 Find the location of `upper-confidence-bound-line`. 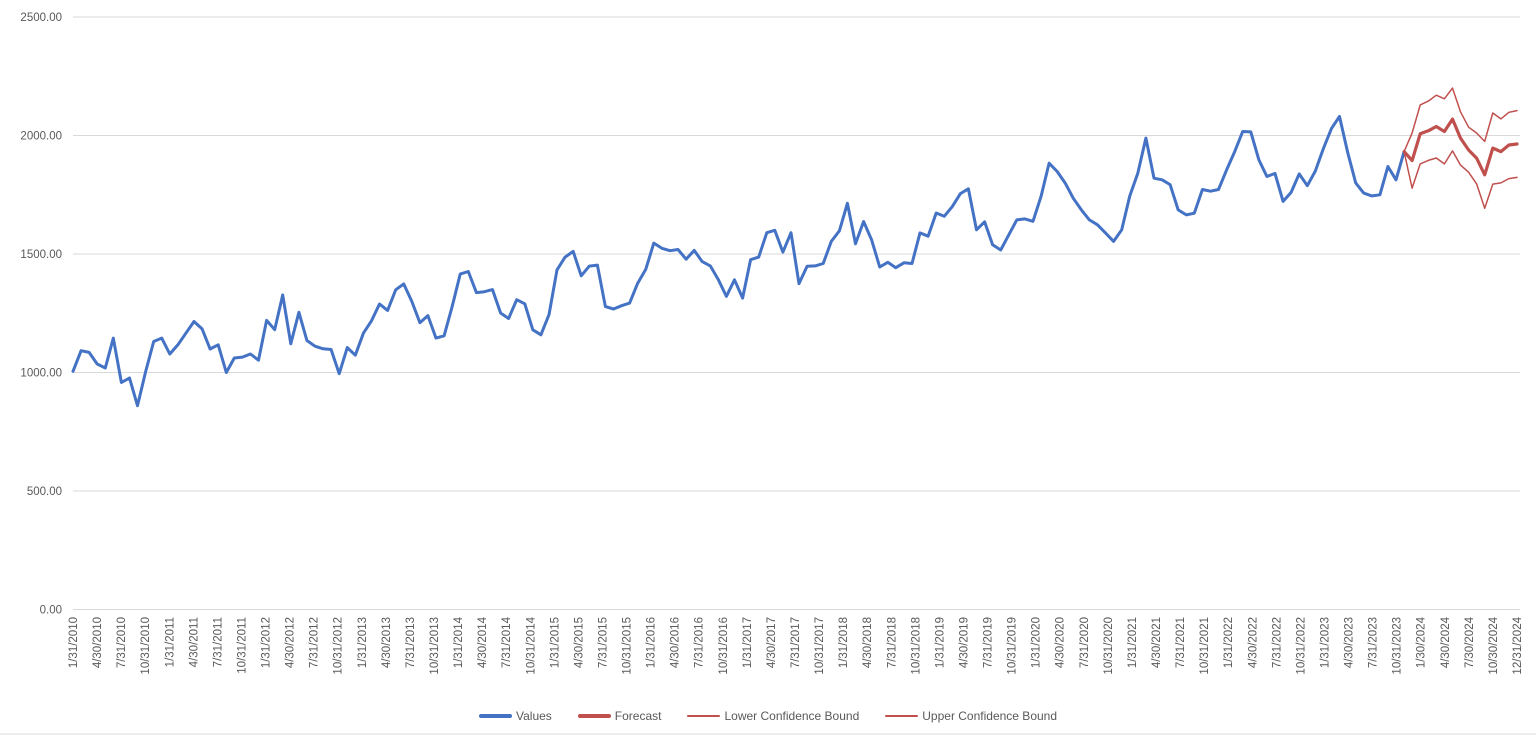

upper-confidence-bound-line is located at coordinates (1460, 120).